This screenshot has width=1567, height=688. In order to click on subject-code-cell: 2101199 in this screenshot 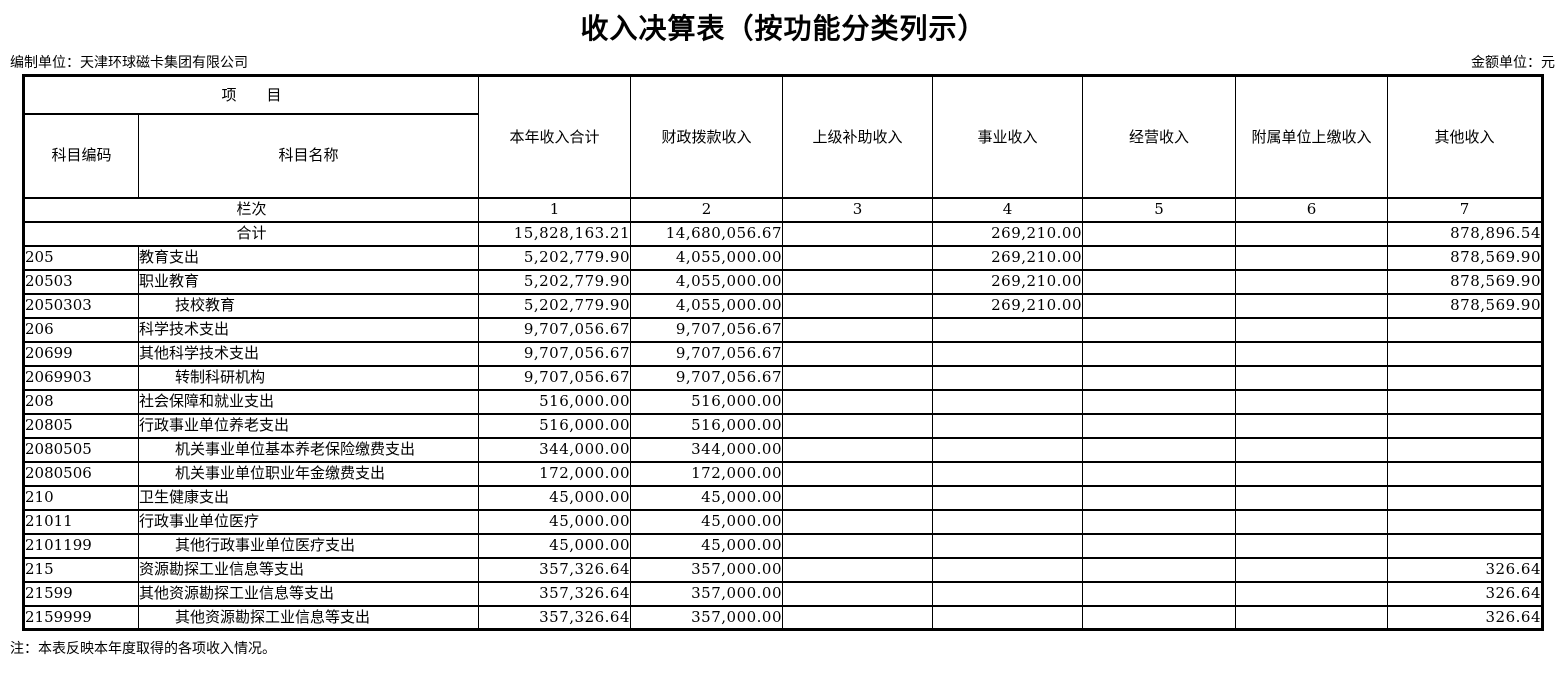, I will do `click(81, 545)`.